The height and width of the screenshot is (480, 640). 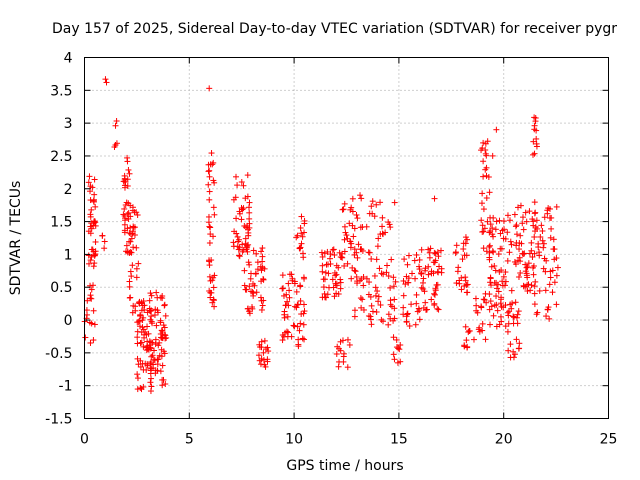 What do you see at coordinates (504, 440) in the screenshot?
I see `x-tick-label: 20` at bounding box center [504, 440].